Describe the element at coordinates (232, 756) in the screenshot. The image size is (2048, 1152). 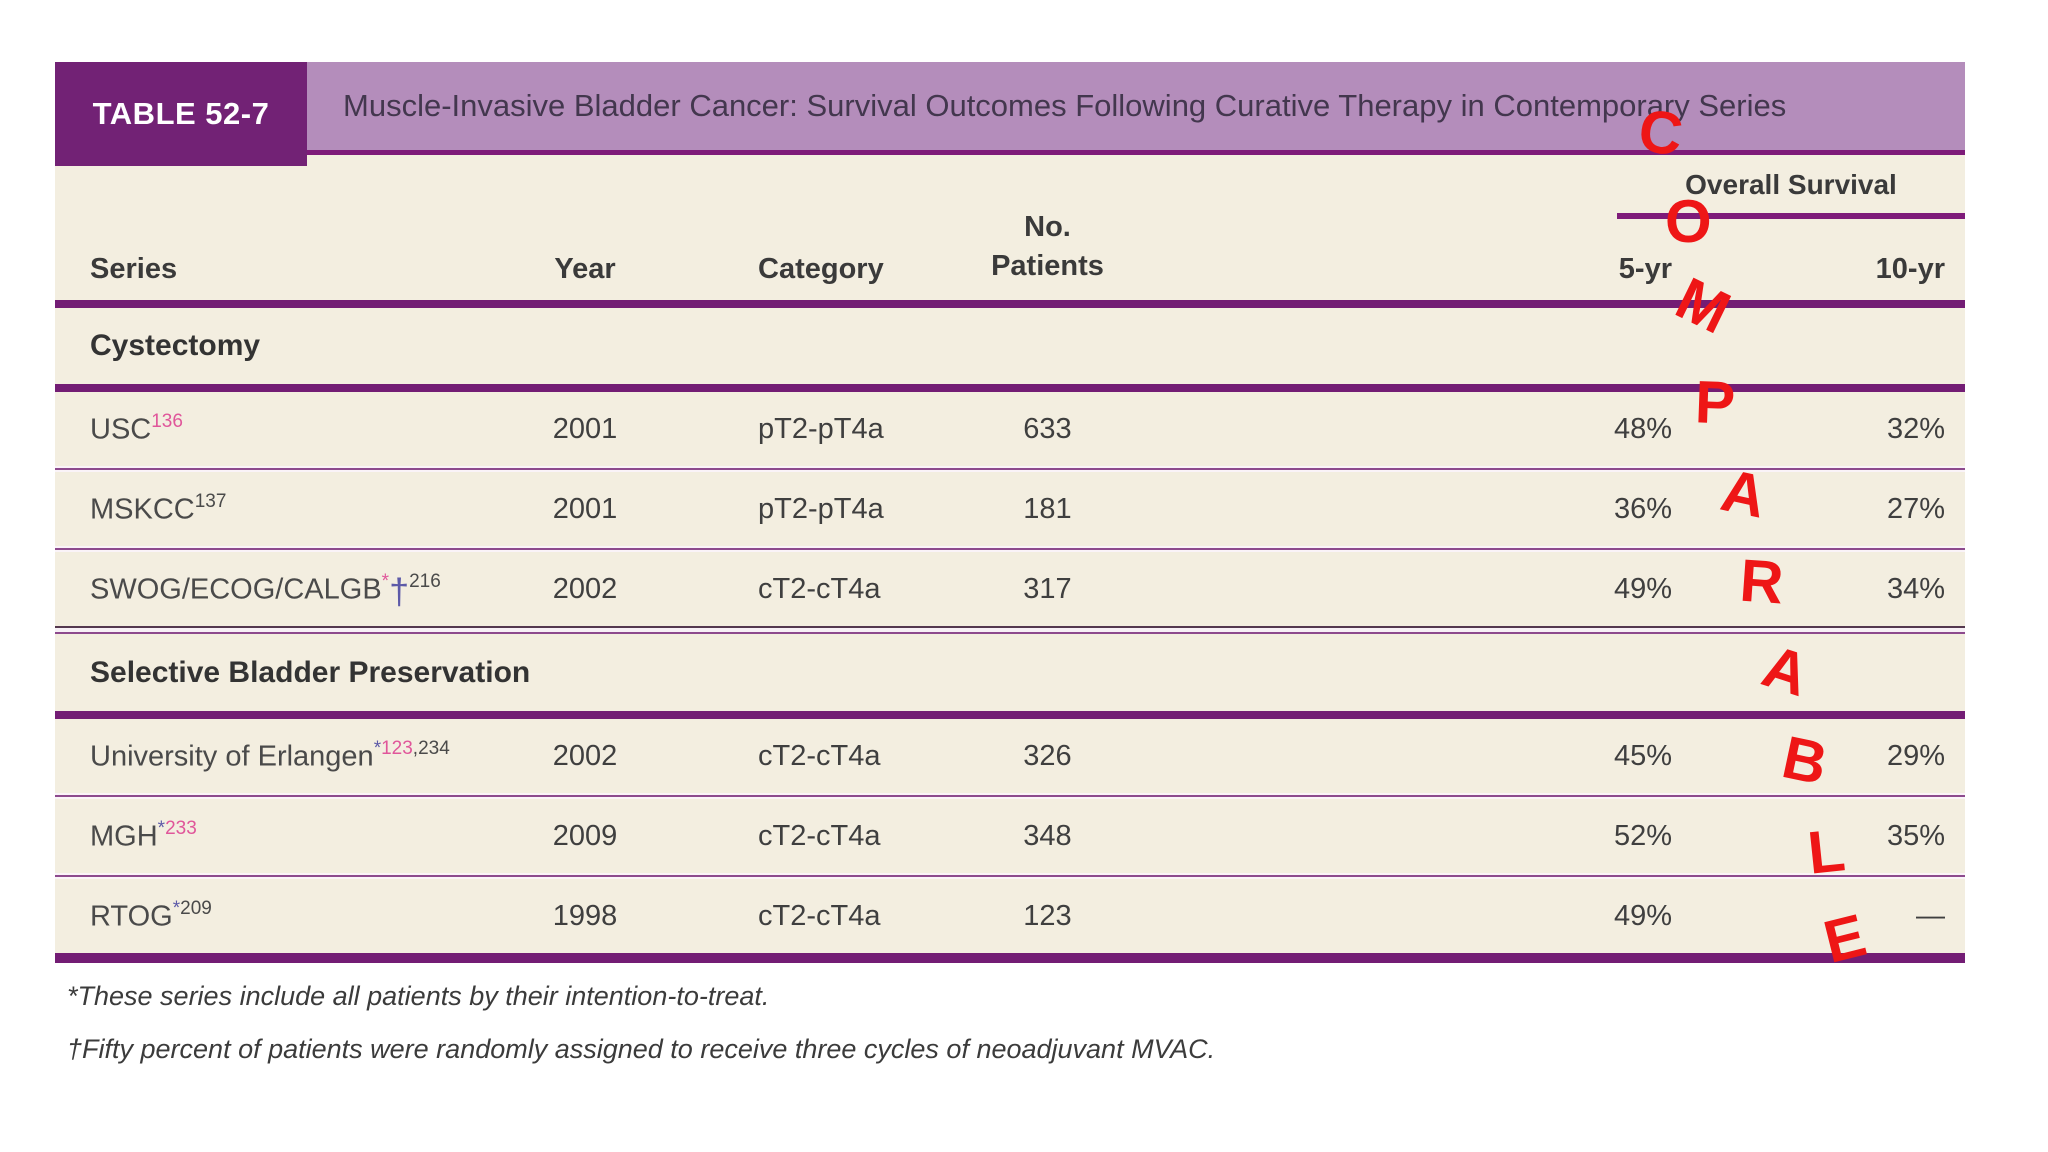
I see `series-name-text: University of Erlangen` at that location.